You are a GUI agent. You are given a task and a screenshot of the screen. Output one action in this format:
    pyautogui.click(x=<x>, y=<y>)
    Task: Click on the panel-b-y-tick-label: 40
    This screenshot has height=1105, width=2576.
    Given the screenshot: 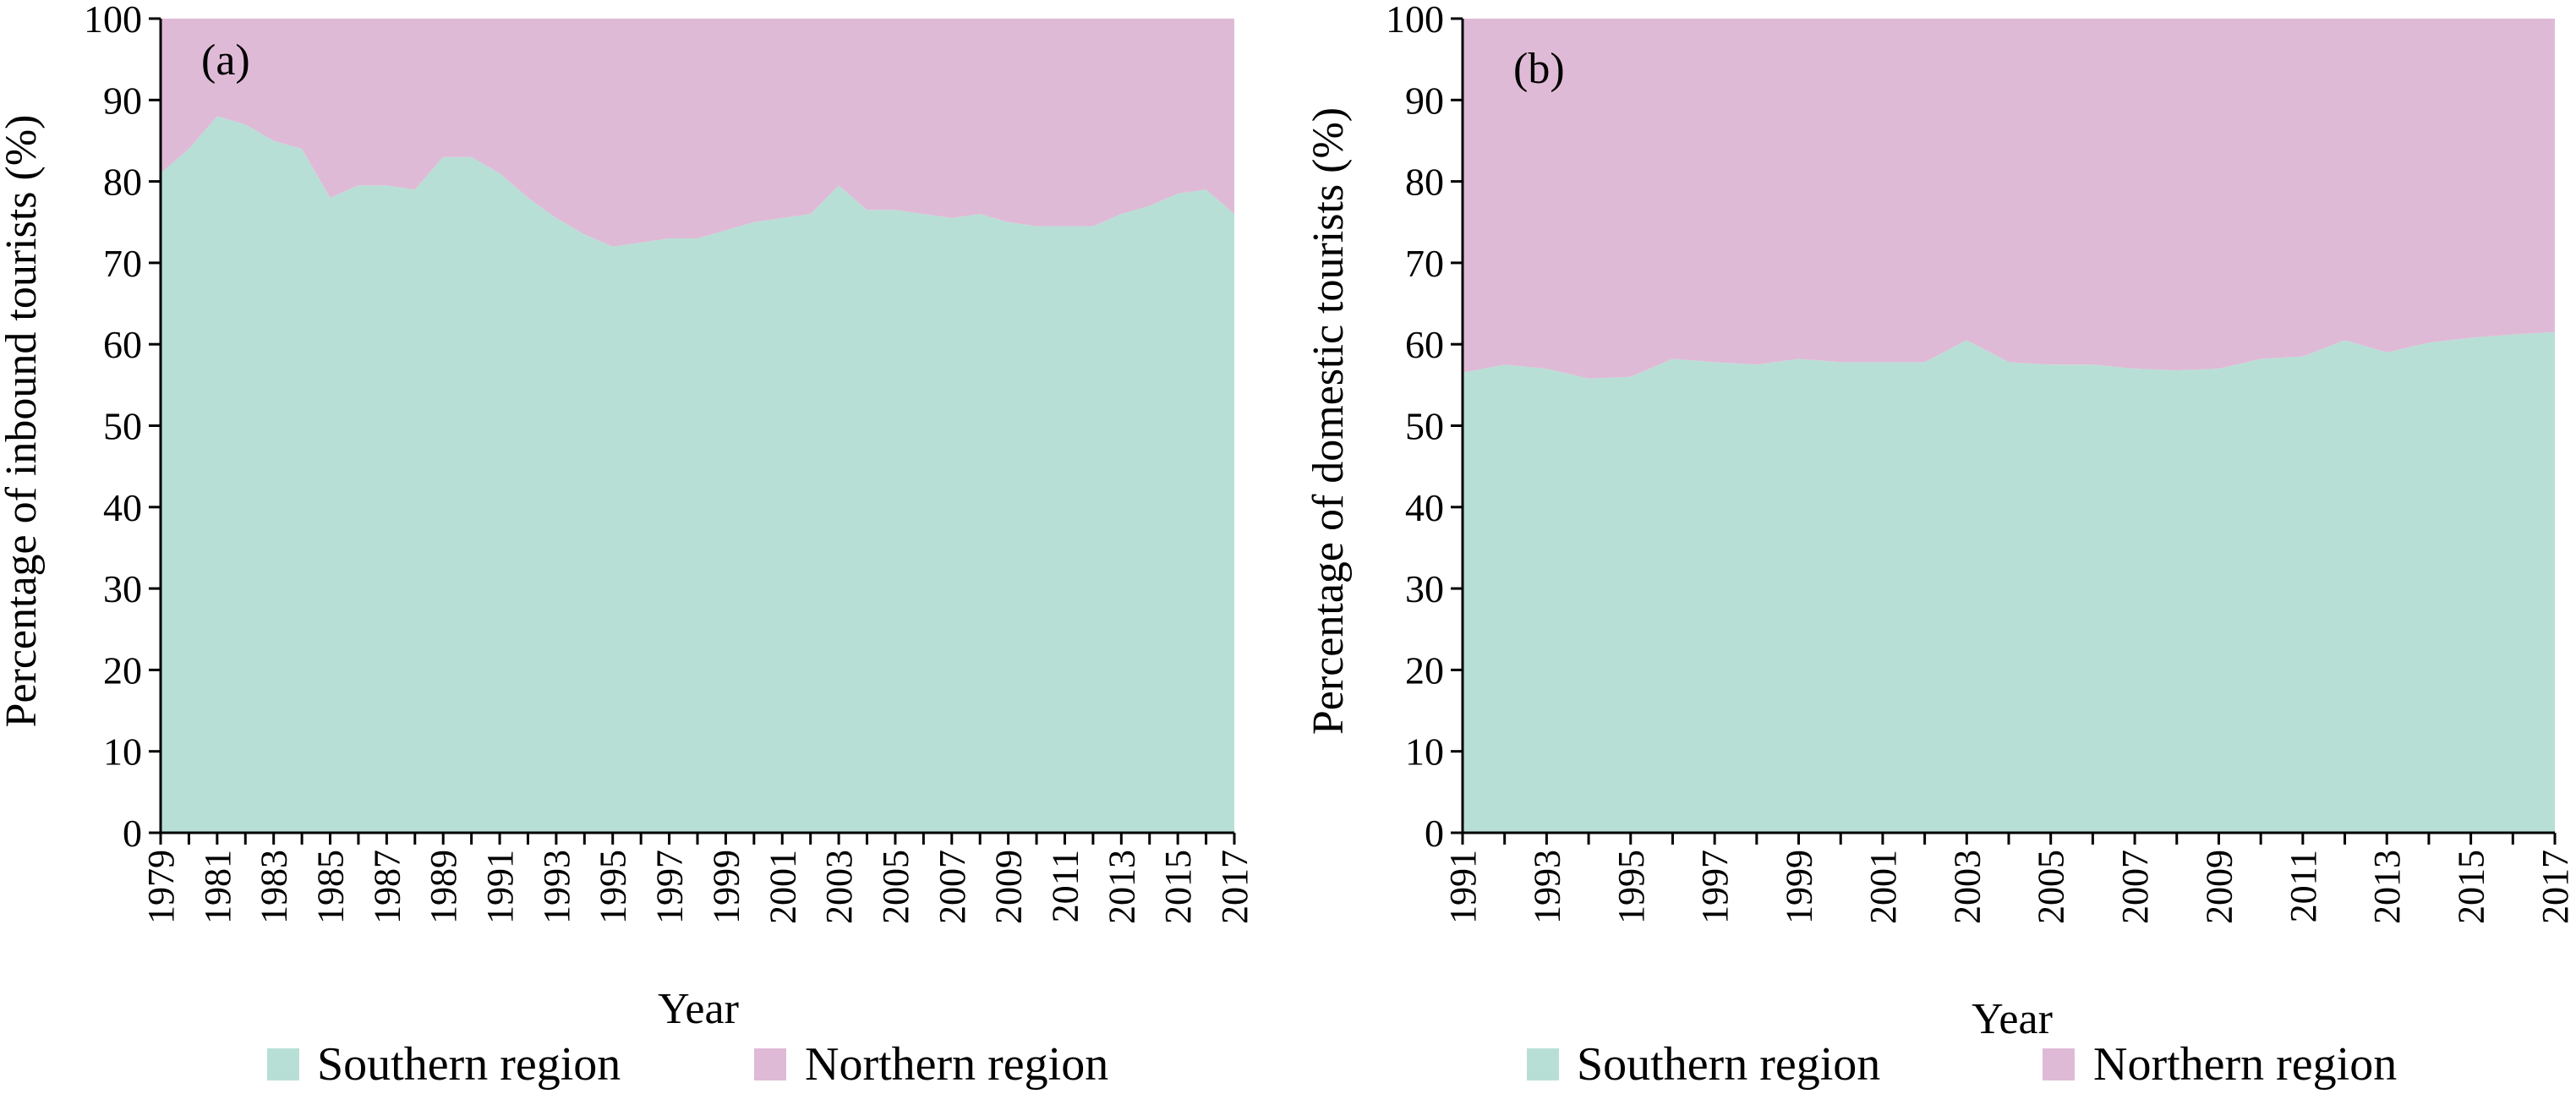 What is the action you would take?
    pyautogui.click(x=1424, y=507)
    